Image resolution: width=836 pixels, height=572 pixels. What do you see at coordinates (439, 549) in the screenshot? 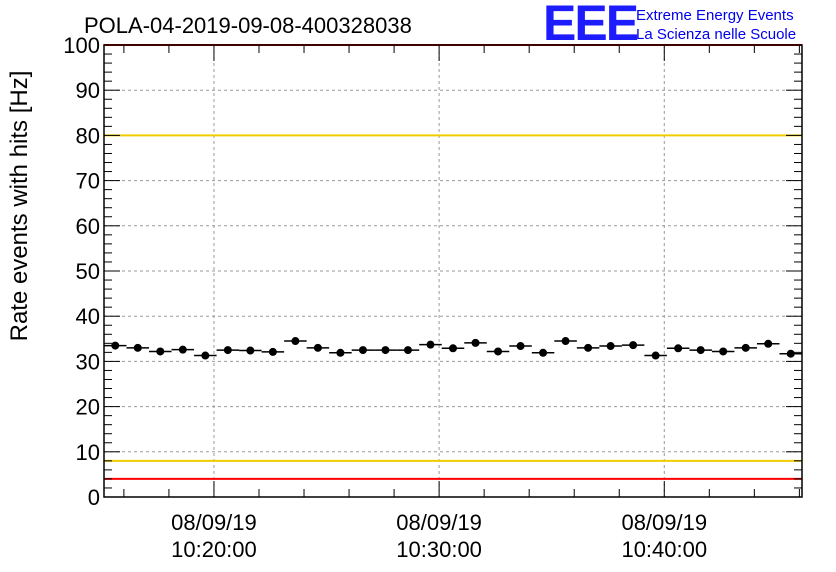
I see `x-tick-label-time: 10:30:00` at bounding box center [439, 549].